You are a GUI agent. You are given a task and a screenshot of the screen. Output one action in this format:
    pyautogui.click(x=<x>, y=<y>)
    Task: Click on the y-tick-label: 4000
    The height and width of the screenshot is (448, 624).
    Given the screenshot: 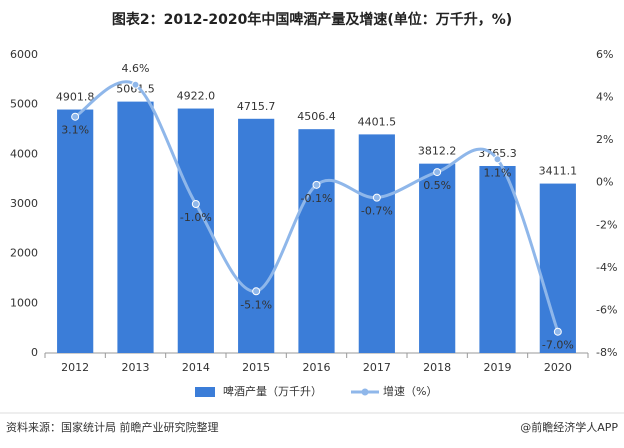 What is the action you would take?
    pyautogui.click(x=24, y=153)
    